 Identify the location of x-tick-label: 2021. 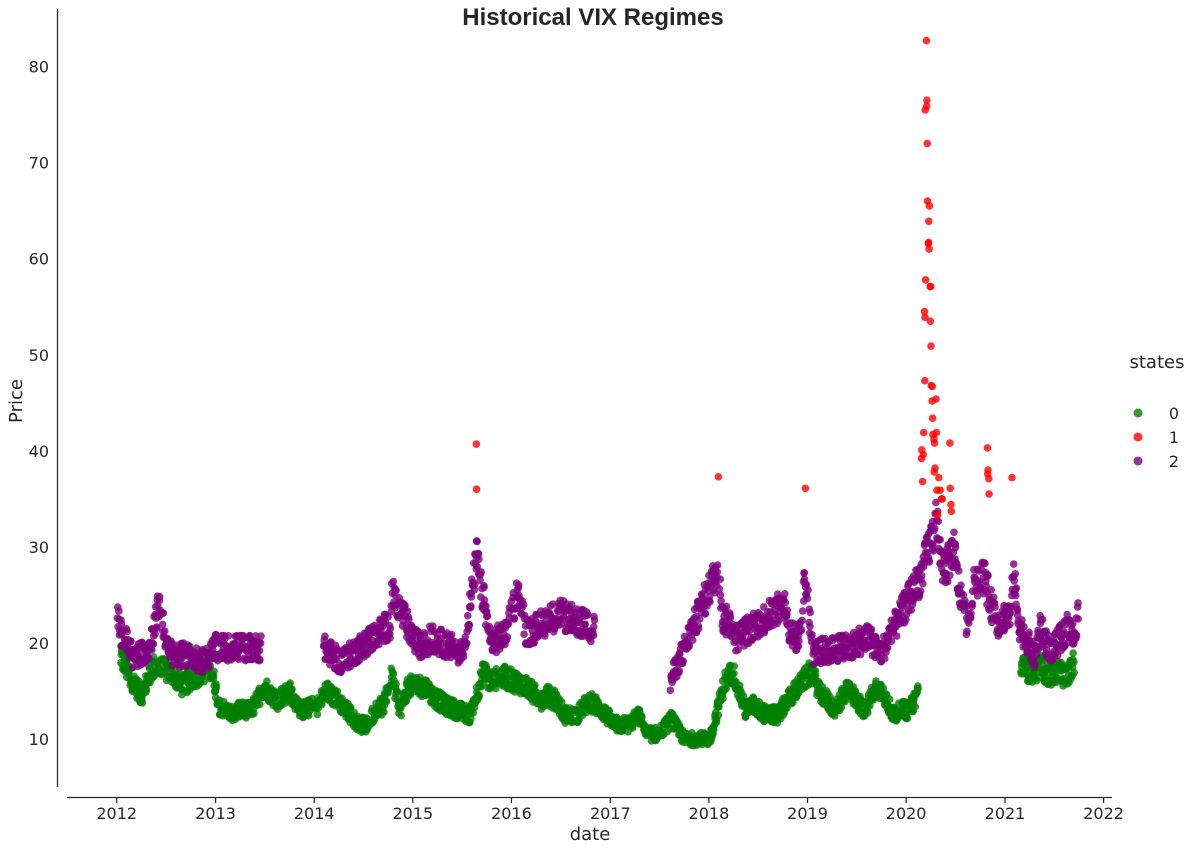
(1005, 813).